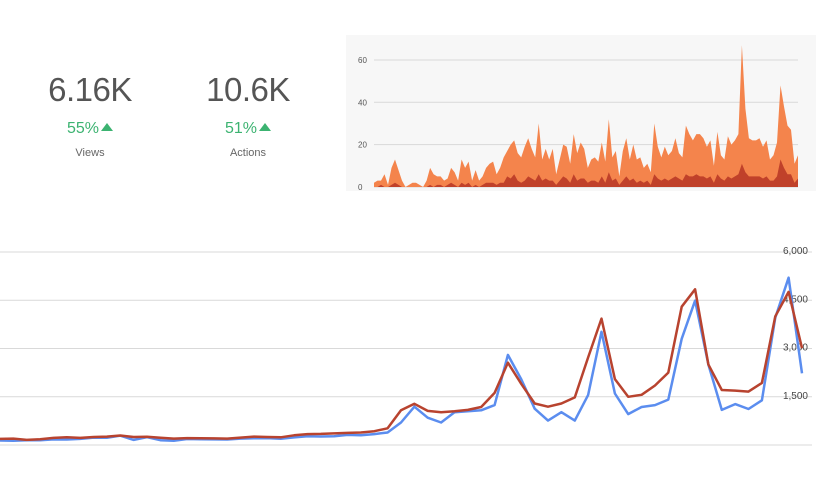  What do you see at coordinates (362, 102) in the screenshot?
I see `area-ytick-label: 40` at bounding box center [362, 102].